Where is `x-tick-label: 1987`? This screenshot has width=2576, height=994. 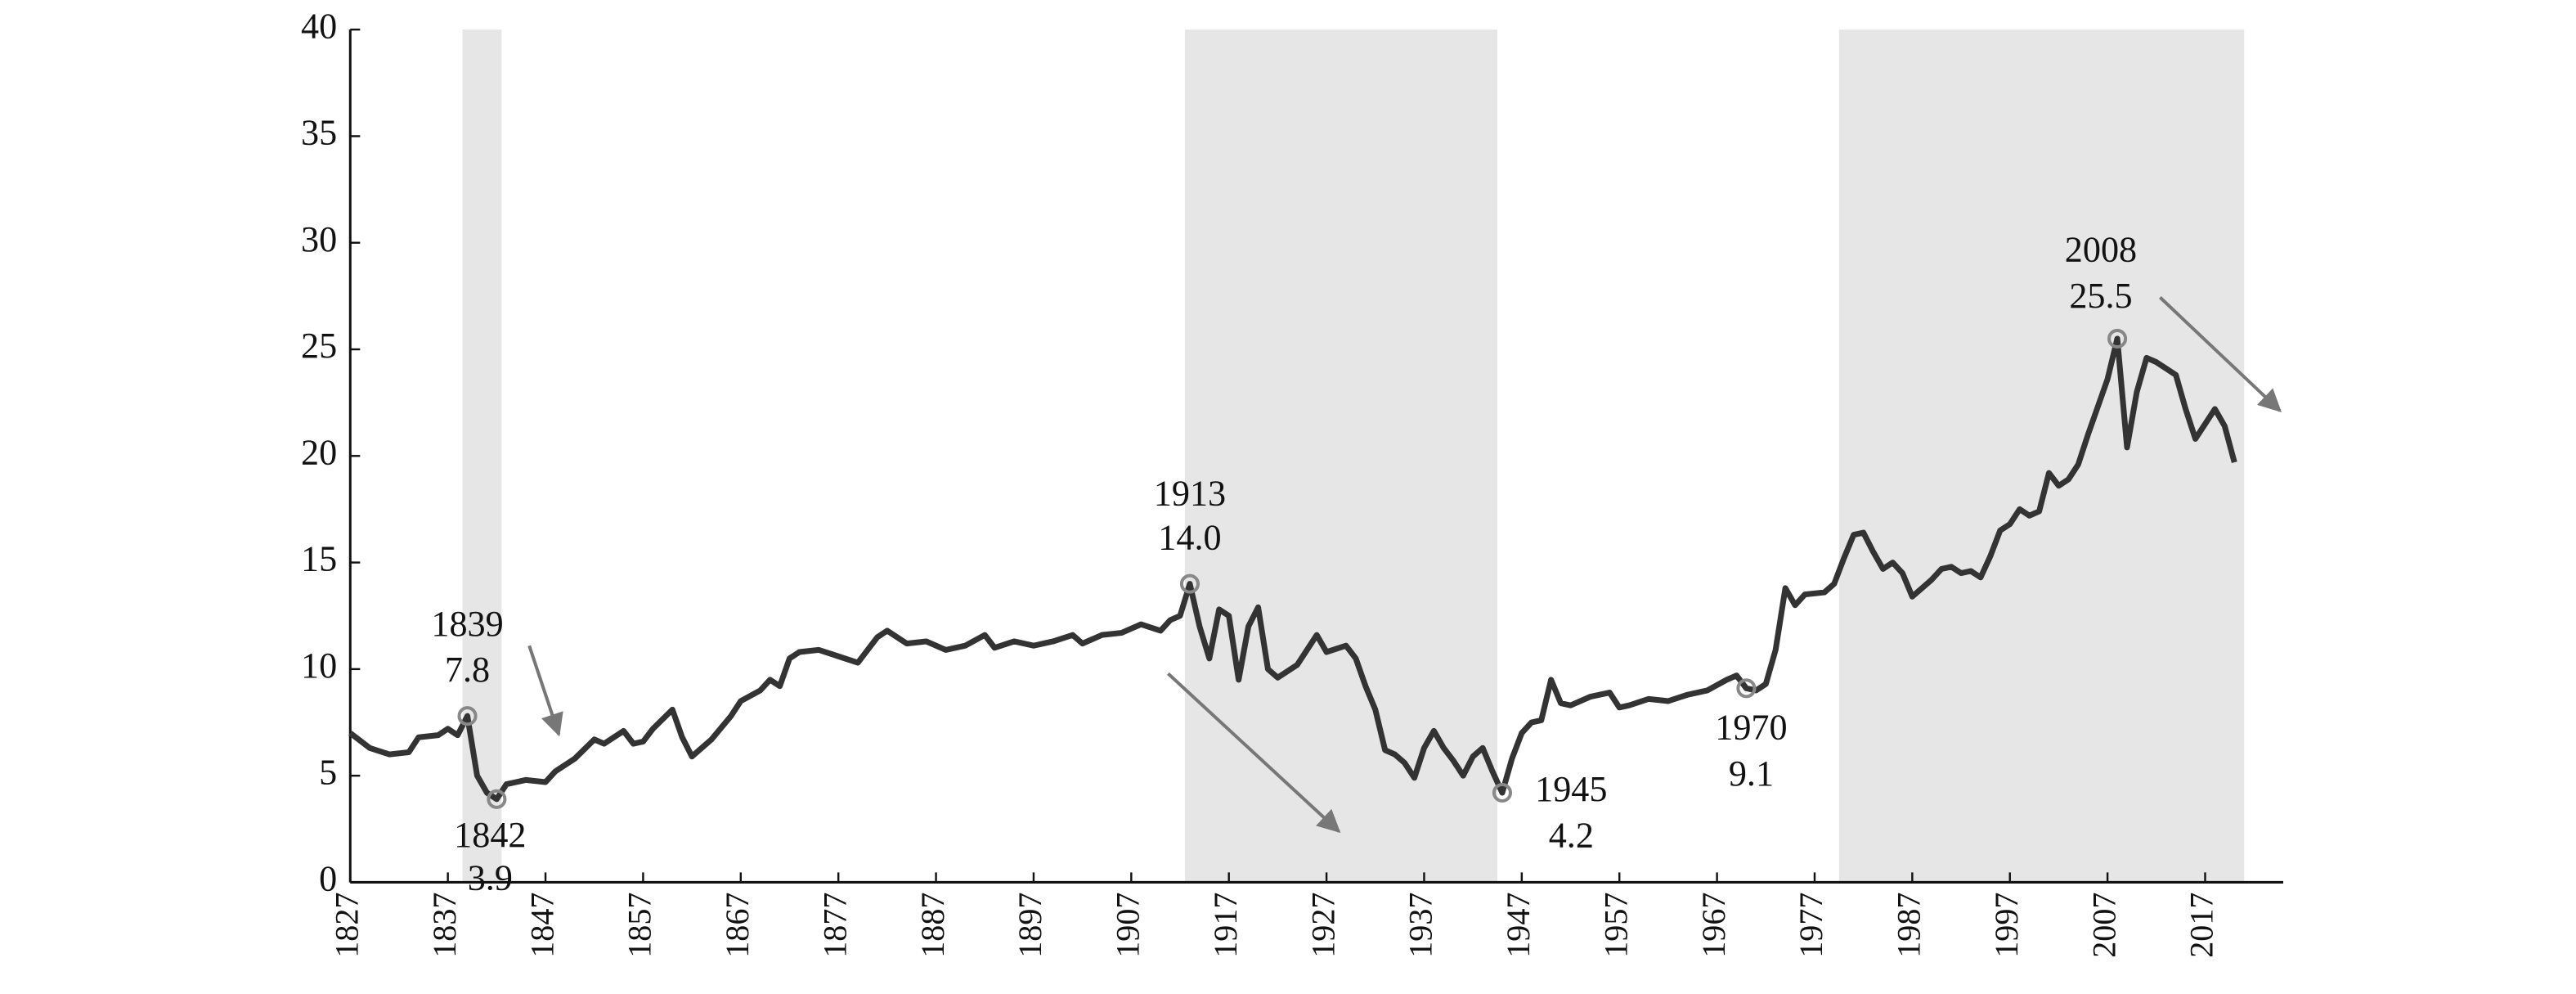
x-tick-label: 1987 is located at coordinates (1909, 924).